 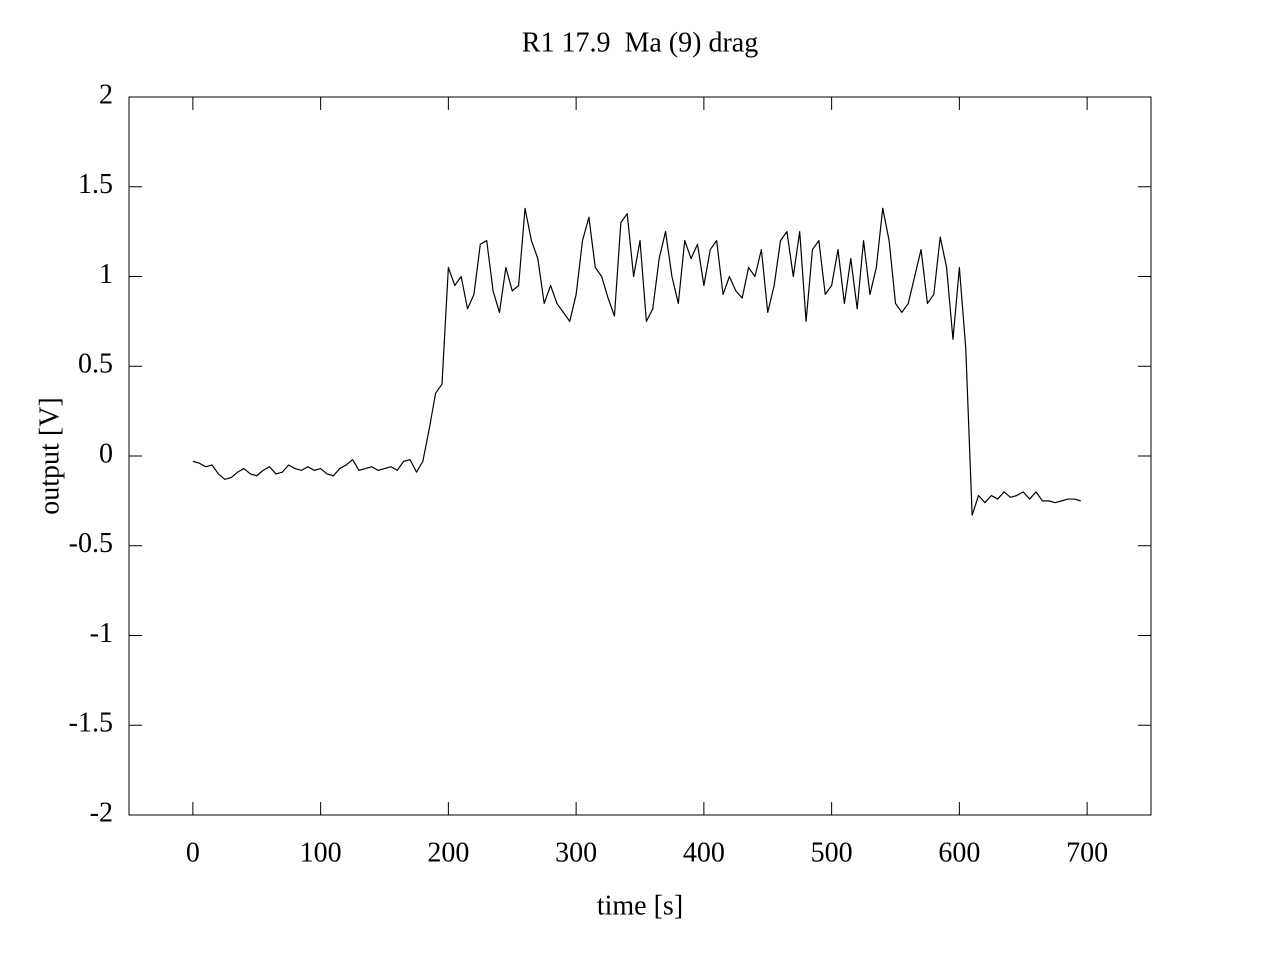 I want to click on x-tick-label: 700, so click(x=1087, y=852).